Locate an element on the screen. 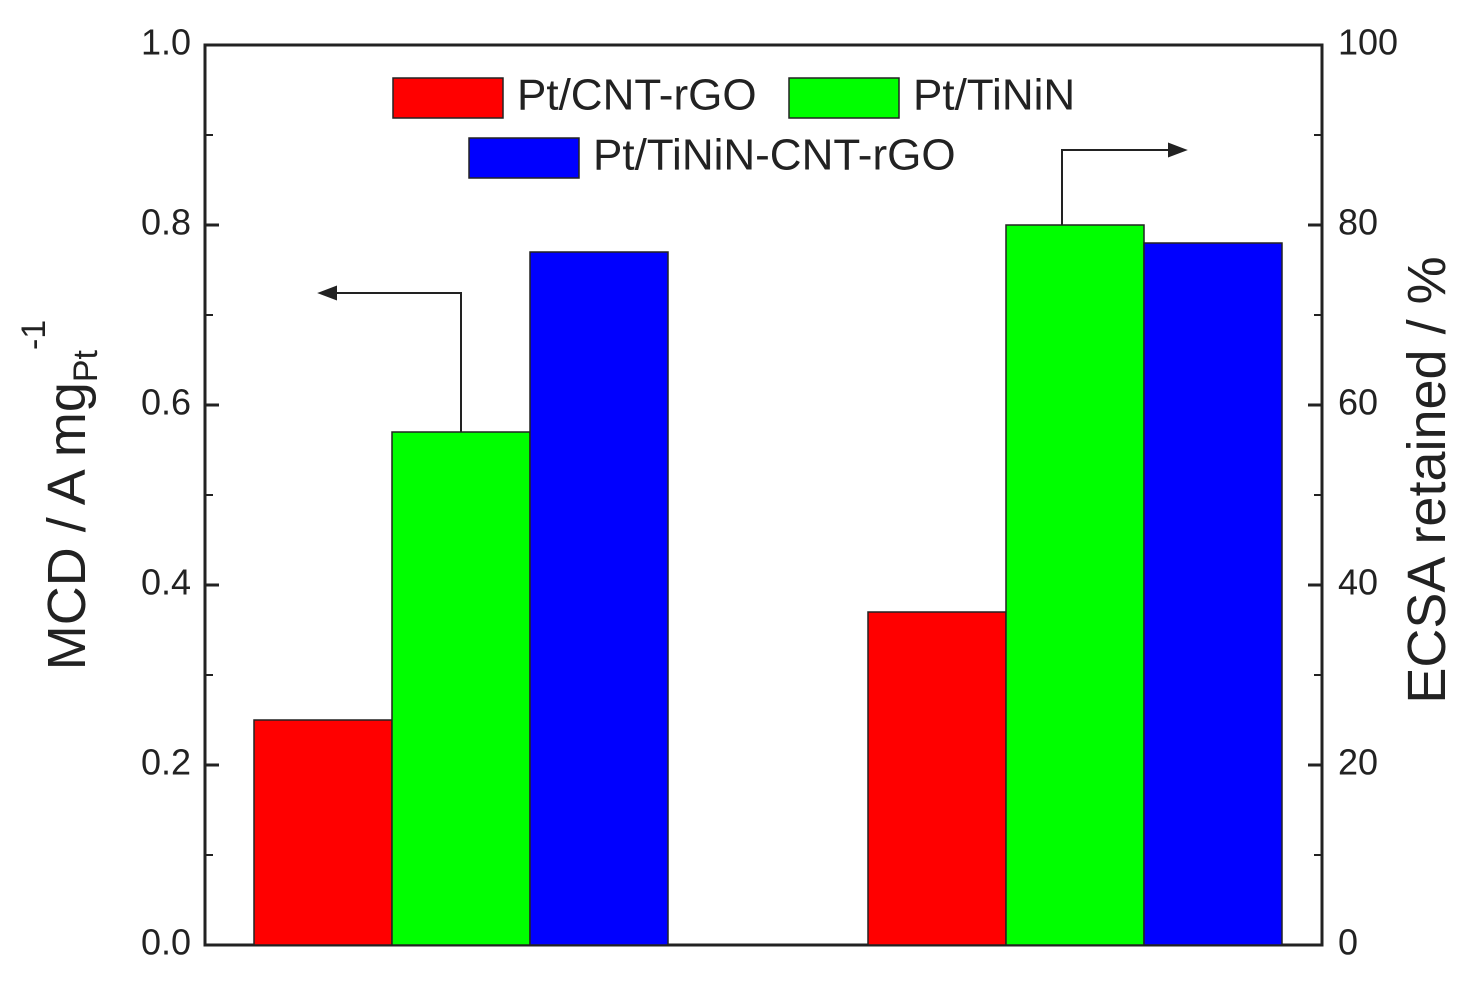  y2-tick-label: 60 is located at coordinates (1358, 402).